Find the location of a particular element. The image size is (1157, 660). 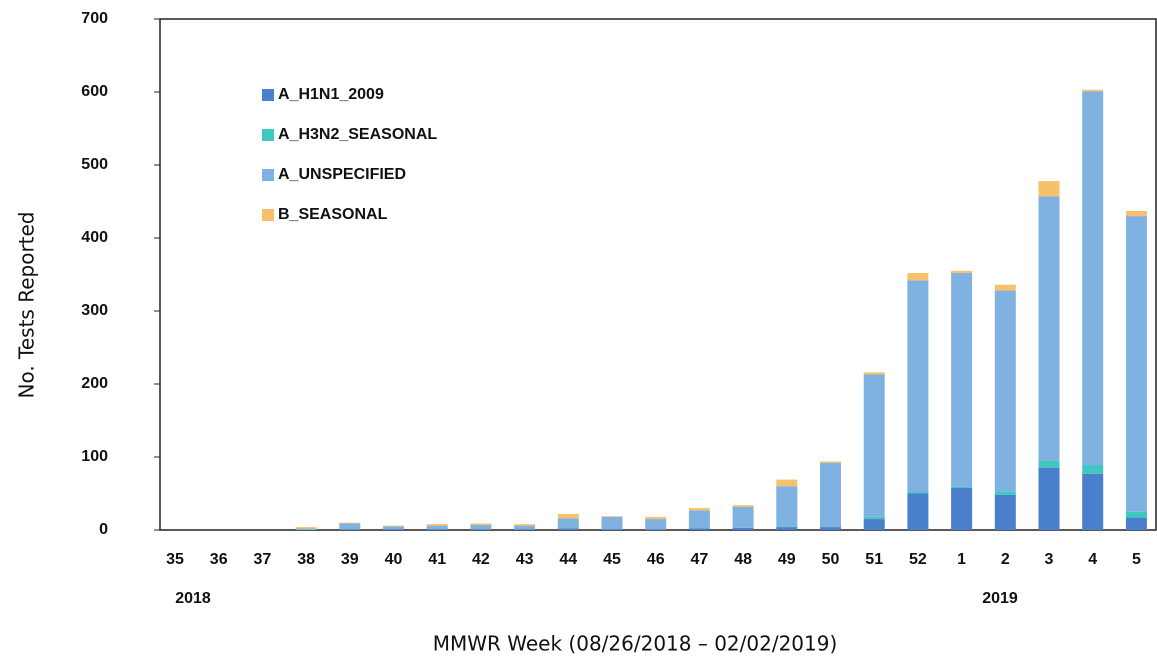

y-tick-label: 600 is located at coordinates (94, 91).